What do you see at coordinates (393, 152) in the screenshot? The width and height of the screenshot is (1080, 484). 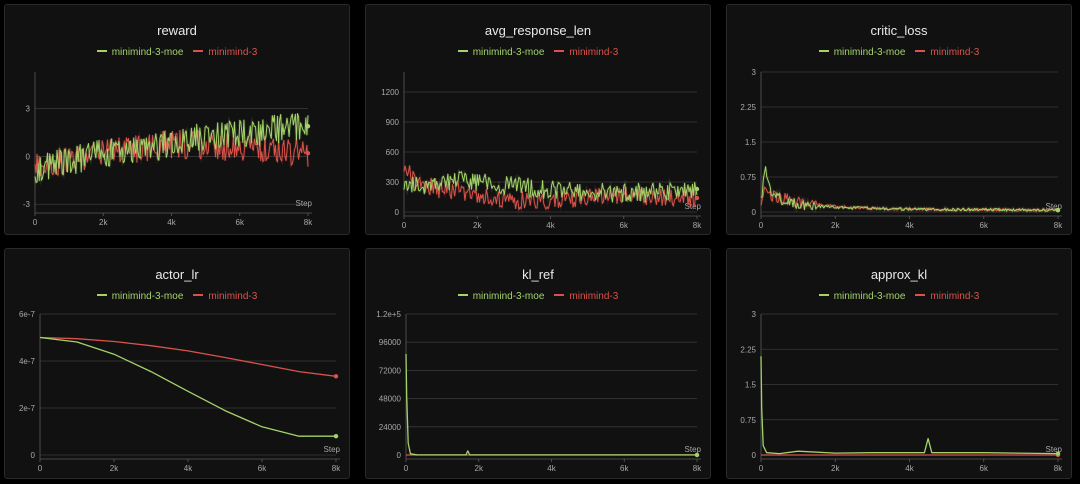 I see `y-tick-label: 600` at bounding box center [393, 152].